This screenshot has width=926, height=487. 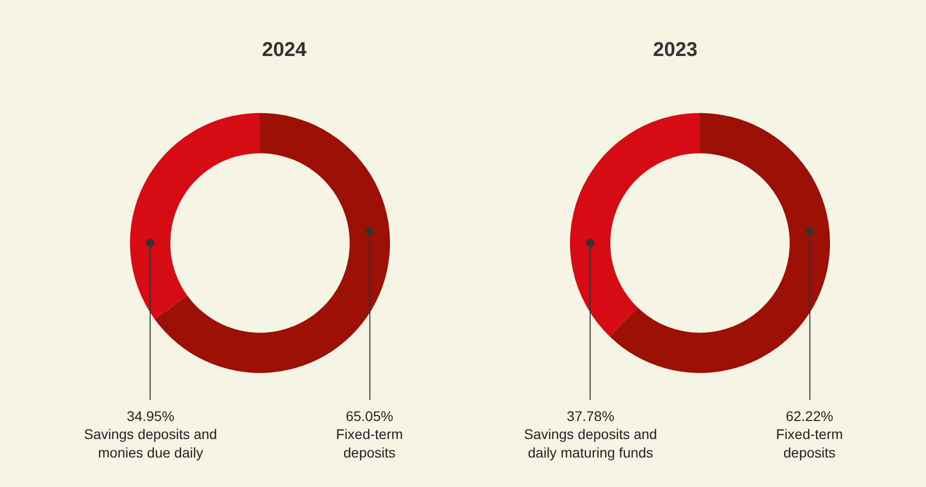 I want to click on data-label: 62.22%, so click(x=810, y=416).